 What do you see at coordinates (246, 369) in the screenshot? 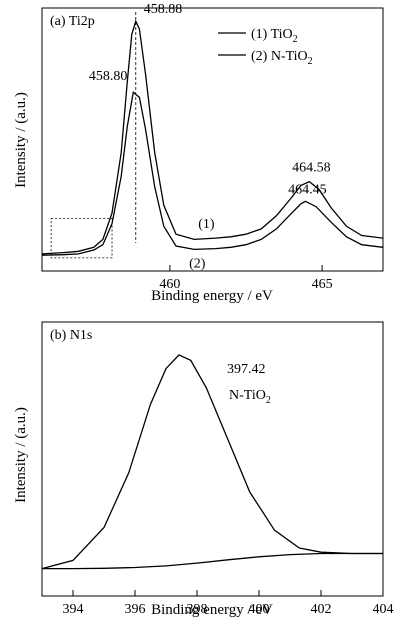
I see `peak-label: 397.42` at bounding box center [246, 369].